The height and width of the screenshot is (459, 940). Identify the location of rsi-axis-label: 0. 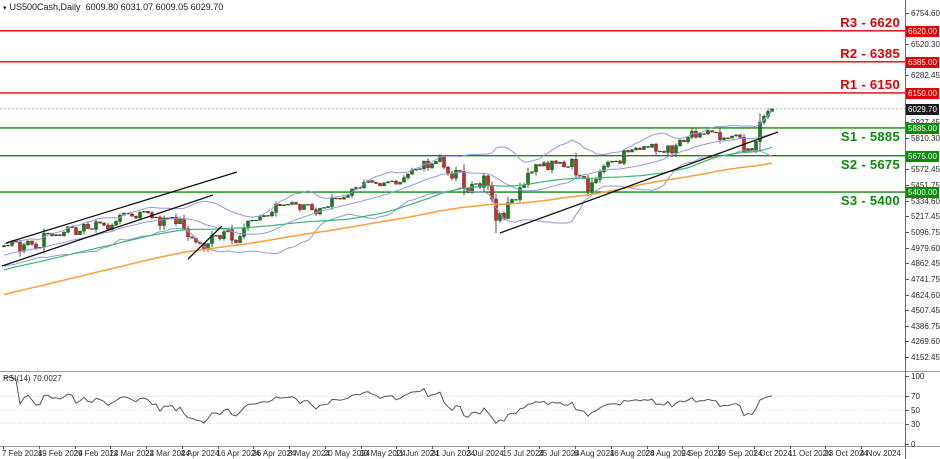
(913, 444).